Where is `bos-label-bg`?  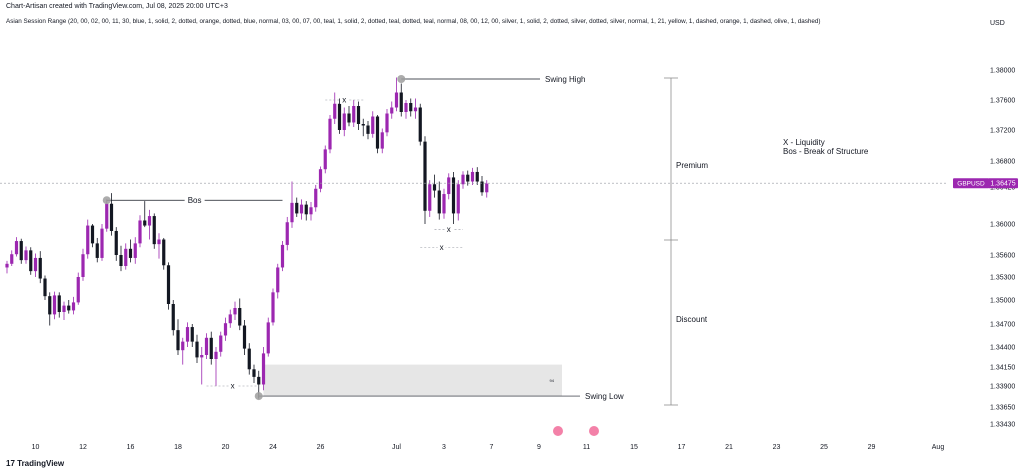
bos-label-bg is located at coordinates (194, 200).